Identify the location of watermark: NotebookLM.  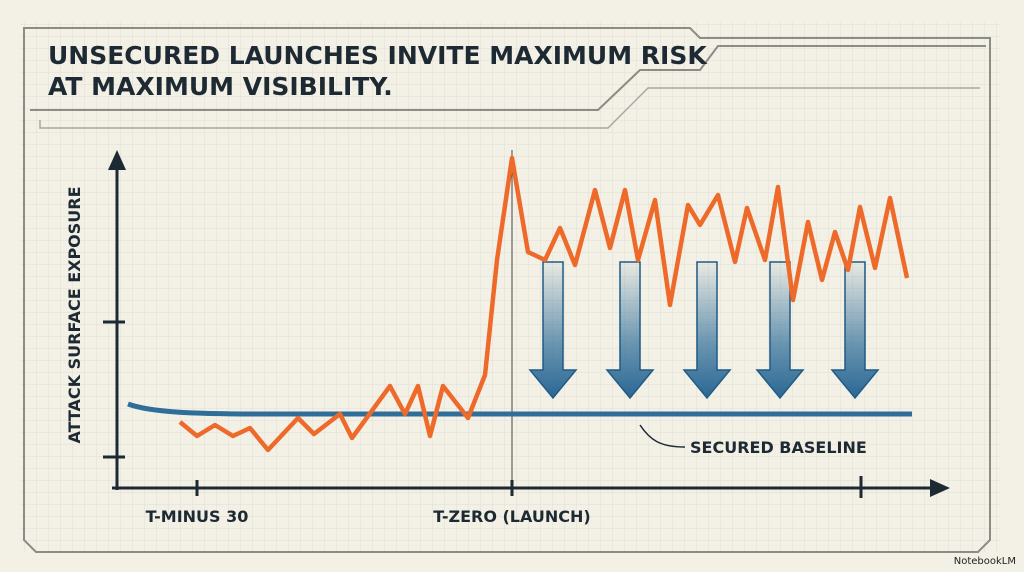
(985, 561).